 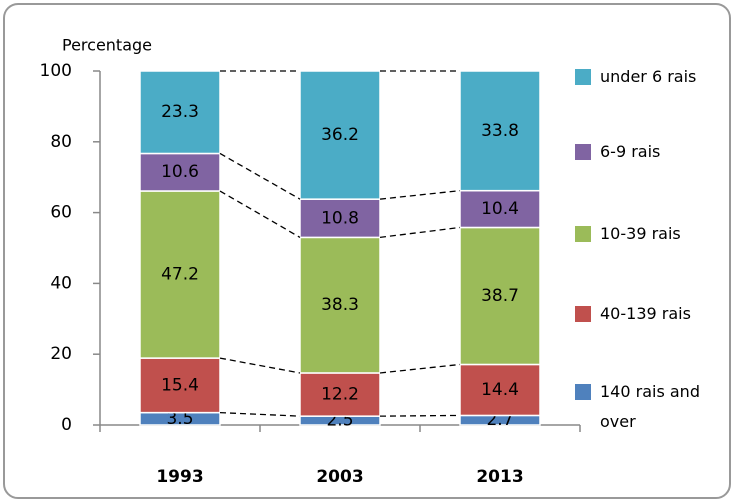 I want to click on y-tick-label: 100, so click(x=56, y=71).